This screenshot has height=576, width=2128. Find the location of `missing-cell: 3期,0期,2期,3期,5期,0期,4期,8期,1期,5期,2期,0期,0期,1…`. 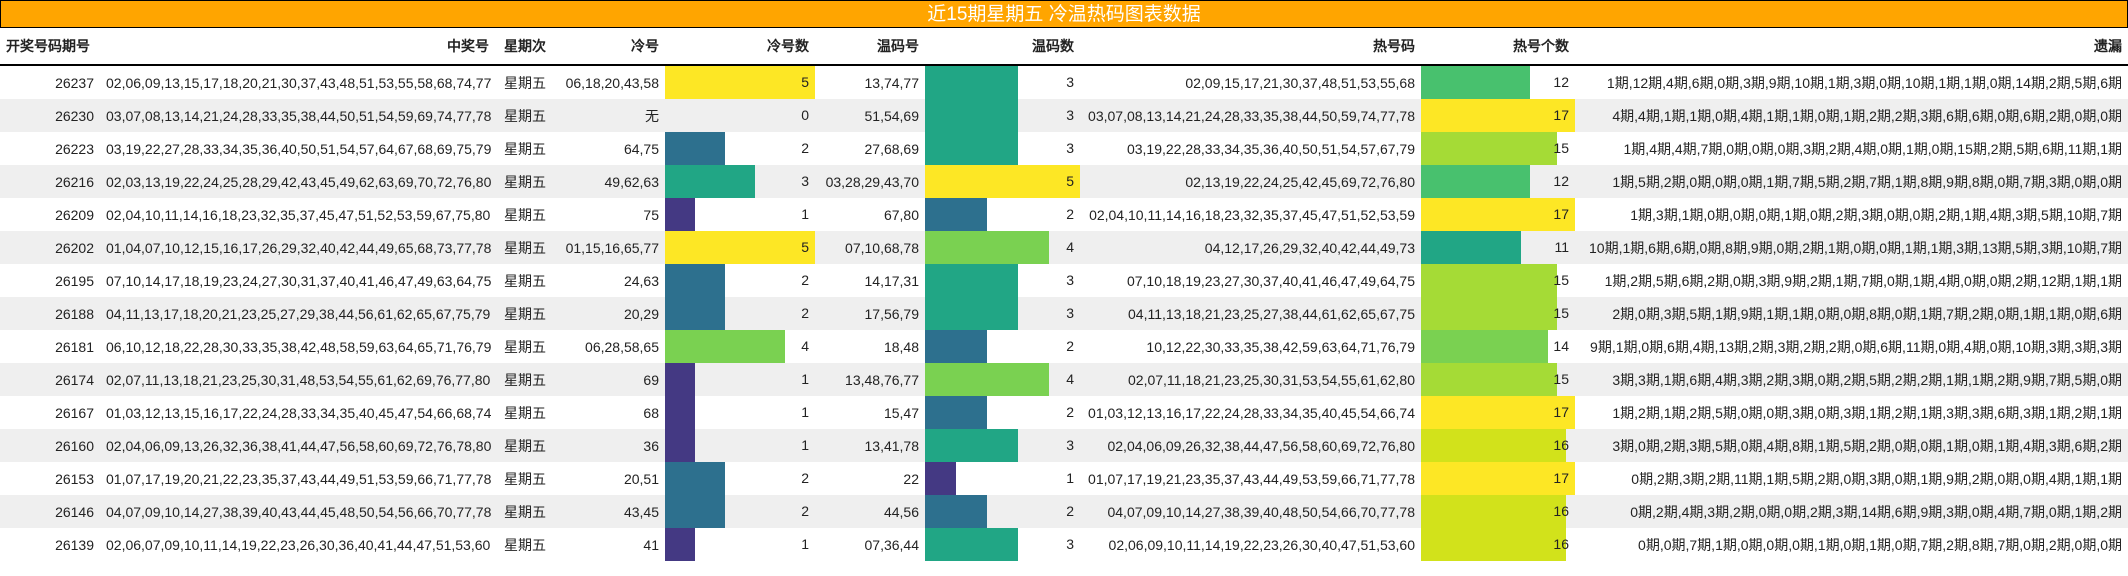

missing-cell: 3期,0期,2期,3期,5期,0期,4期,8期,1期,5期,2期,0期,0期,1… is located at coordinates (1851, 445).